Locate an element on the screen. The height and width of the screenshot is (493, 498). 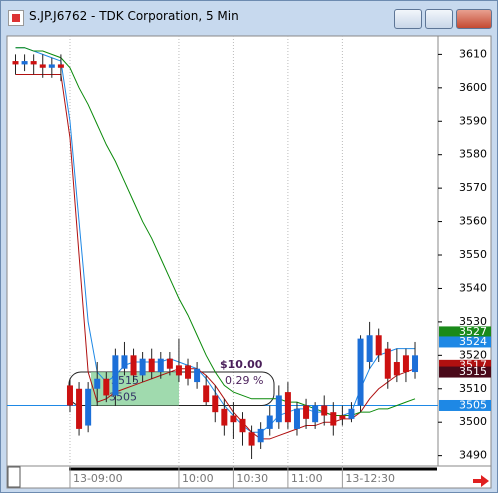
x-tick-label: 10:30 is located at coordinates (252, 478).